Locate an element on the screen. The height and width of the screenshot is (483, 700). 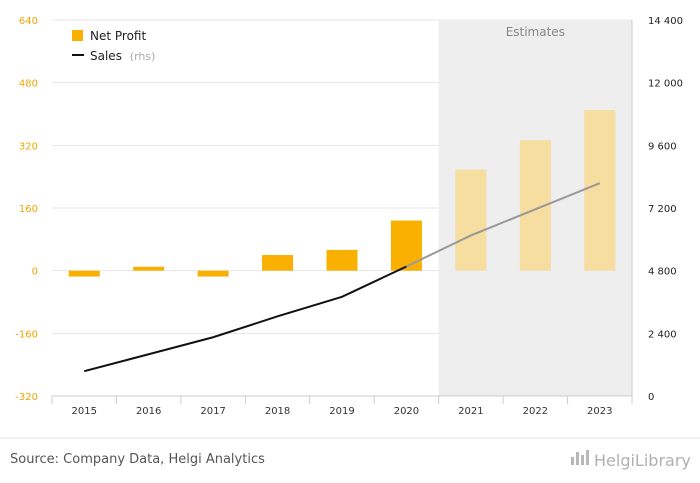
left-tick-label-0: -320 is located at coordinates (26, 397).